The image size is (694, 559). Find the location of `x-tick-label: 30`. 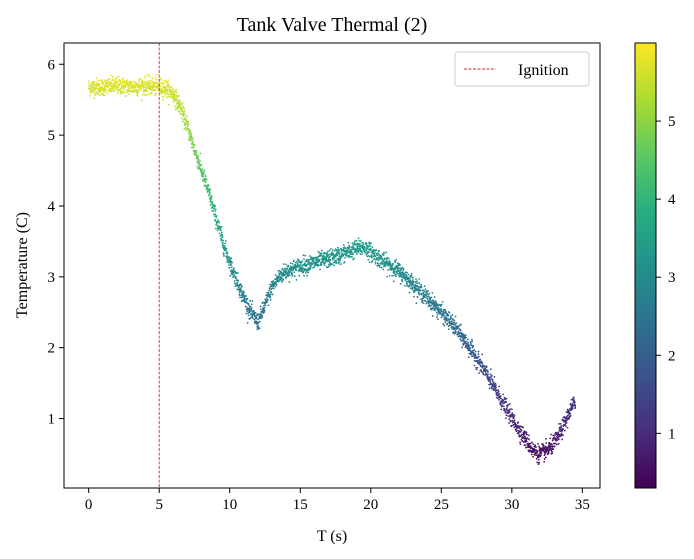

x-tick-label: 30 is located at coordinates (511, 505).